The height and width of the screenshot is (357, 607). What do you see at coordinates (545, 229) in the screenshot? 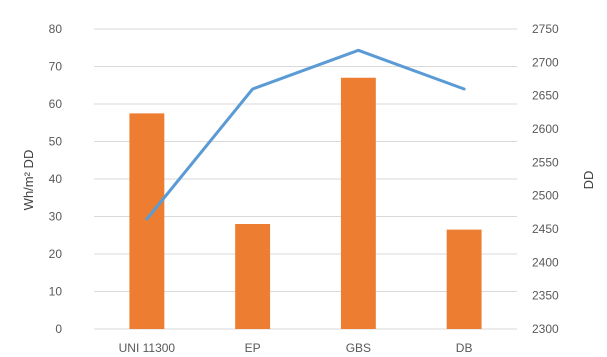
I see `right-tick-label: 2450` at bounding box center [545, 229].